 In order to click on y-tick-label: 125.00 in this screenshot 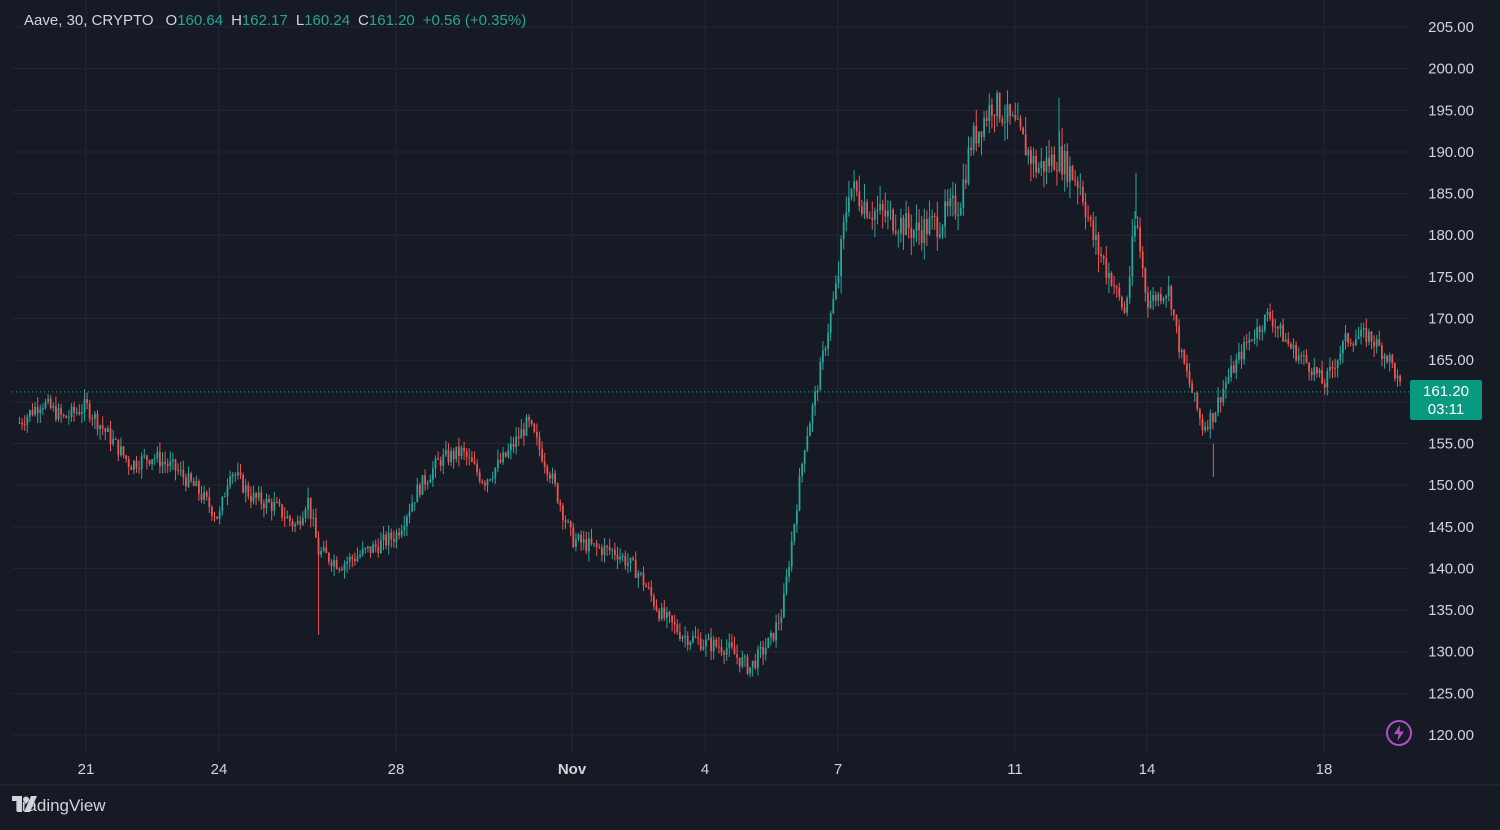, I will do `click(1451, 693)`.